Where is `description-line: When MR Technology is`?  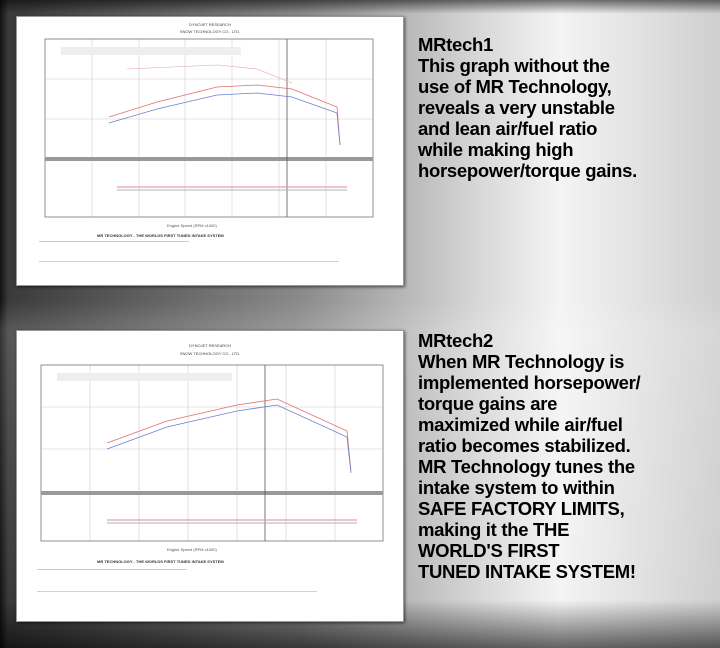 description-line: When MR Technology is is located at coordinates (521, 361).